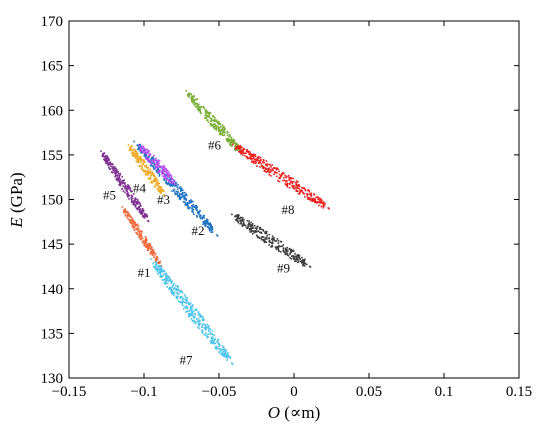 This screenshot has width=550, height=433. I want to click on x-tick-label: −0.1, so click(143, 392).